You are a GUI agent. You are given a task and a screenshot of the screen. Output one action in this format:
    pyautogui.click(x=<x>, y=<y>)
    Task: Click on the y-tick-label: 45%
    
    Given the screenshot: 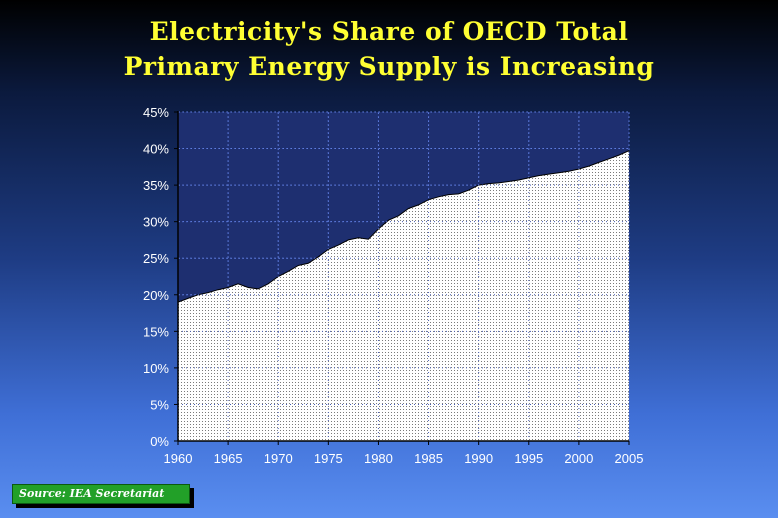 What is the action you would take?
    pyautogui.click(x=156, y=112)
    